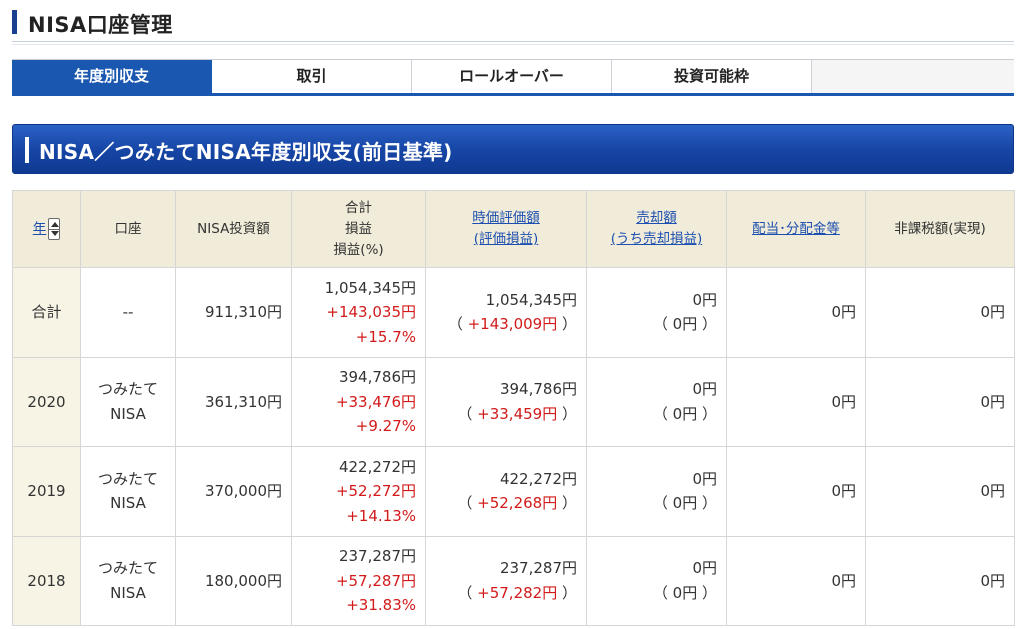 The width and height of the screenshot is (1024, 629). What do you see at coordinates (538, 568) in the screenshot?
I see `valuation-value: 237,287円` at bounding box center [538, 568].